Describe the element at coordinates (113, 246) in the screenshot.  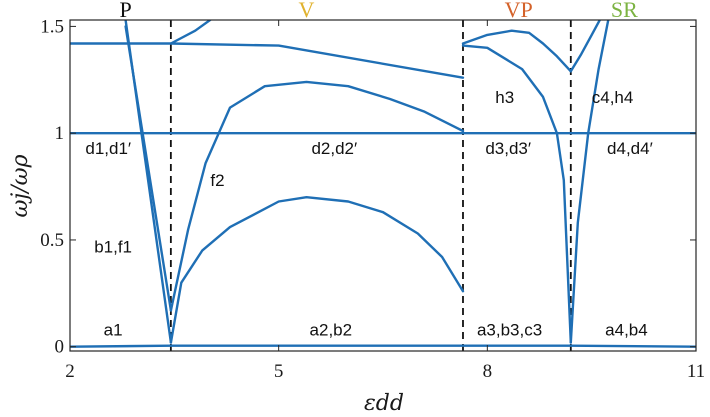
I see `annotation-label: b1,f1` at that location.